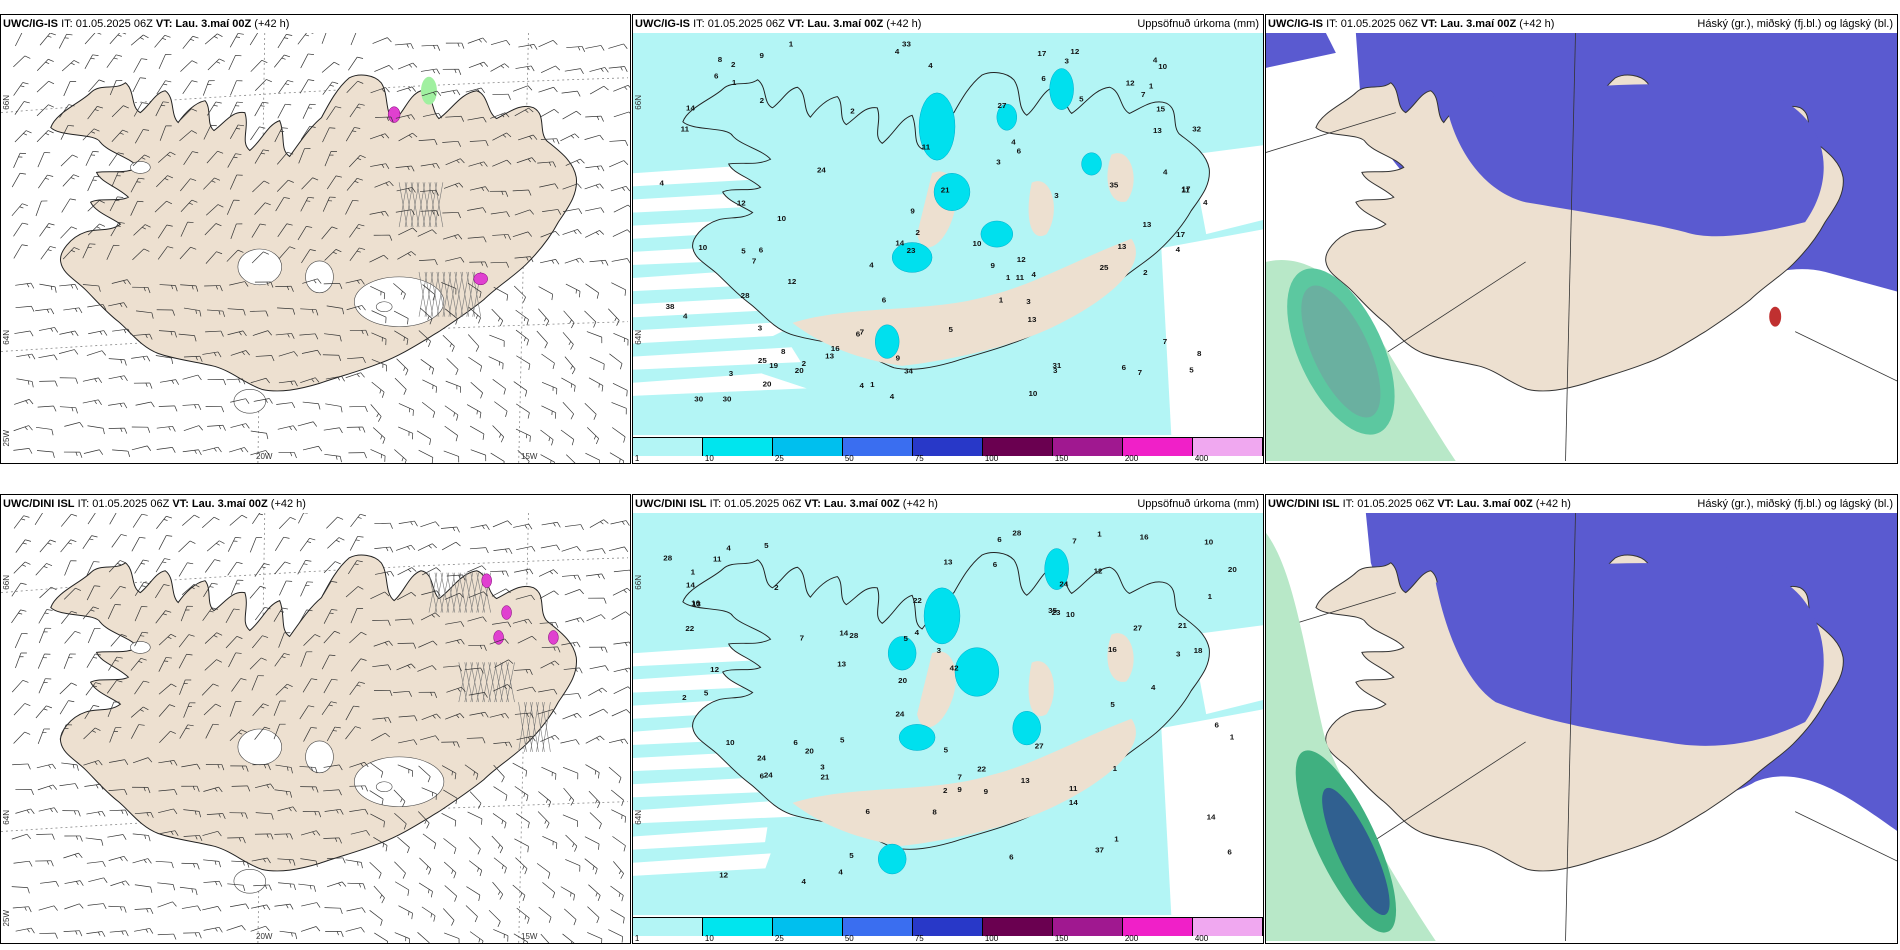 The width and height of the screenshot is (1900, 950). What do you see at coordinates (1186, 189) in the screenshot?
I see `precip-value-label: 17` at bounding box center [1186, 189].